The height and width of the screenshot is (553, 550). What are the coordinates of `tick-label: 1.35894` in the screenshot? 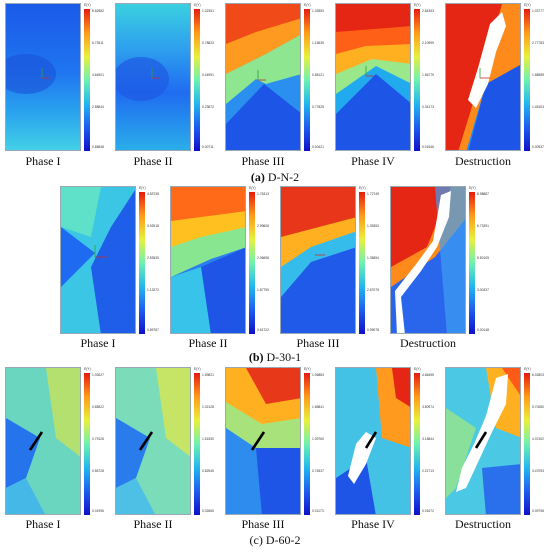 It's located at (373, 258).